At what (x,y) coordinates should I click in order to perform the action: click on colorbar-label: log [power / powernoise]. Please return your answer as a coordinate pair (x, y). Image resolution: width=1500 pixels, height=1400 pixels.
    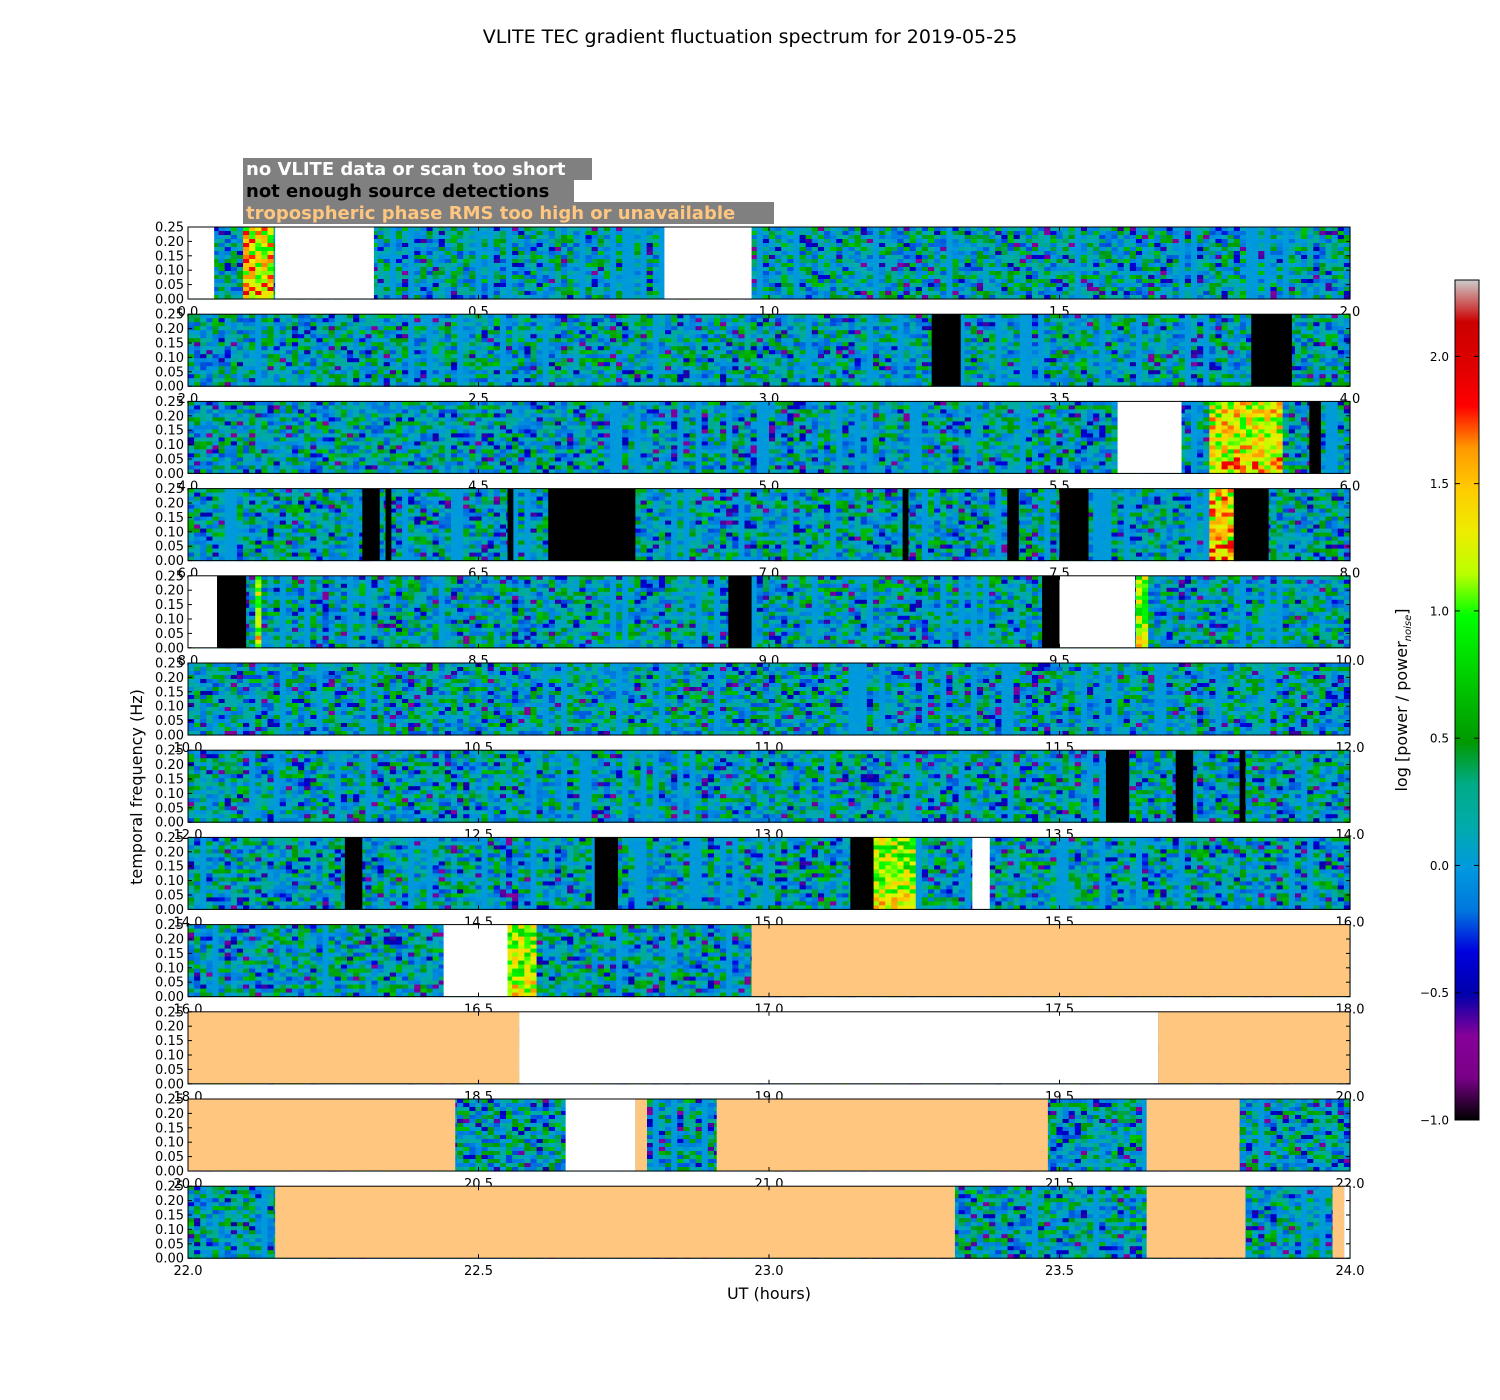
    Looking at the image, I should click on (1403, 699).